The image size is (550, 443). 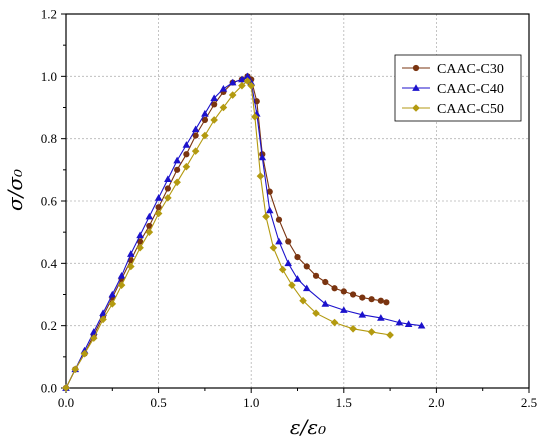 I want to click on legend-item: CAAC-C40, so click(x=453, y=89).